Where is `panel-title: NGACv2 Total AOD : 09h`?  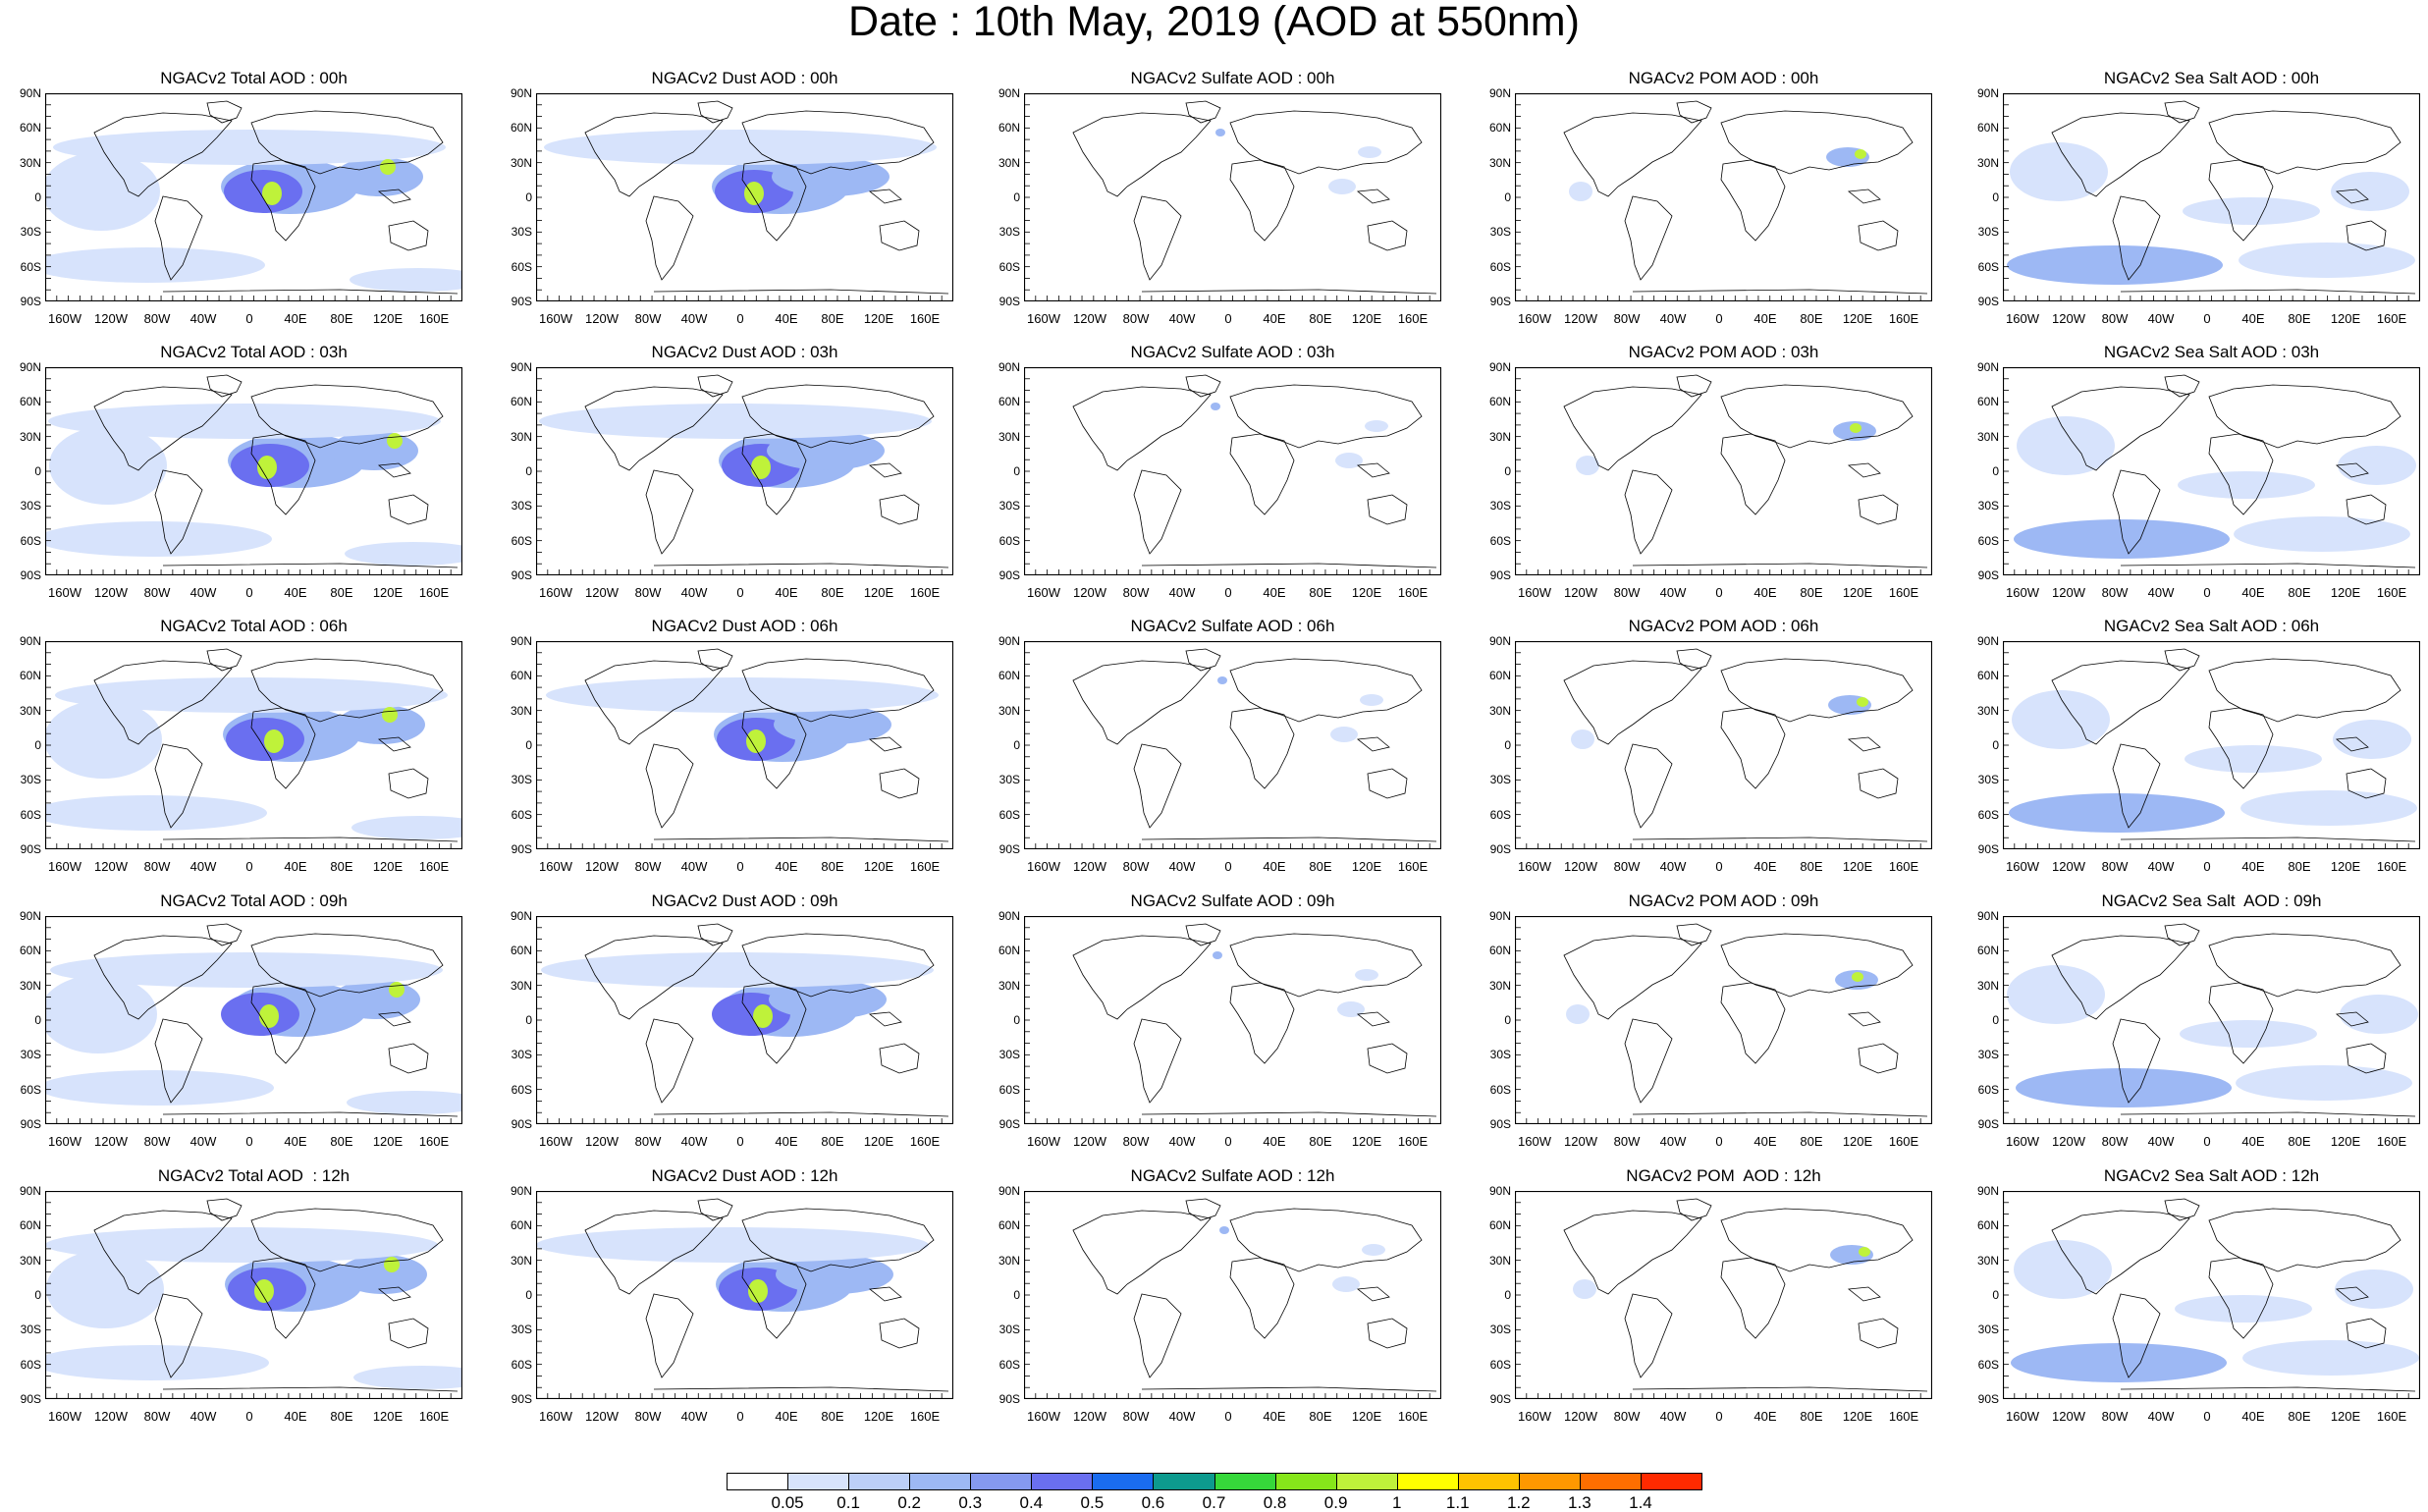
panel-title: NGACv2 Total AOD : 09h is located at coordinates (254, 900).